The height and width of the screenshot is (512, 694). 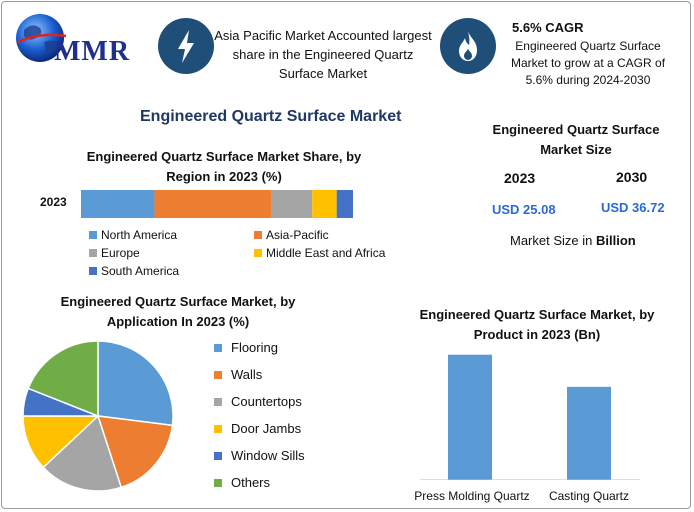 I want to click on market-size-title: Engineered Quartz Surface Market Size, so click(x=576, y=139).